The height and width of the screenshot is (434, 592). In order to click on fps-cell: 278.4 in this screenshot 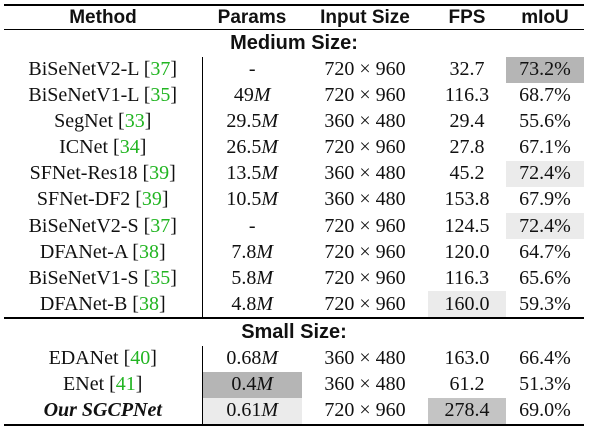, I will do `click(467, 411)`.